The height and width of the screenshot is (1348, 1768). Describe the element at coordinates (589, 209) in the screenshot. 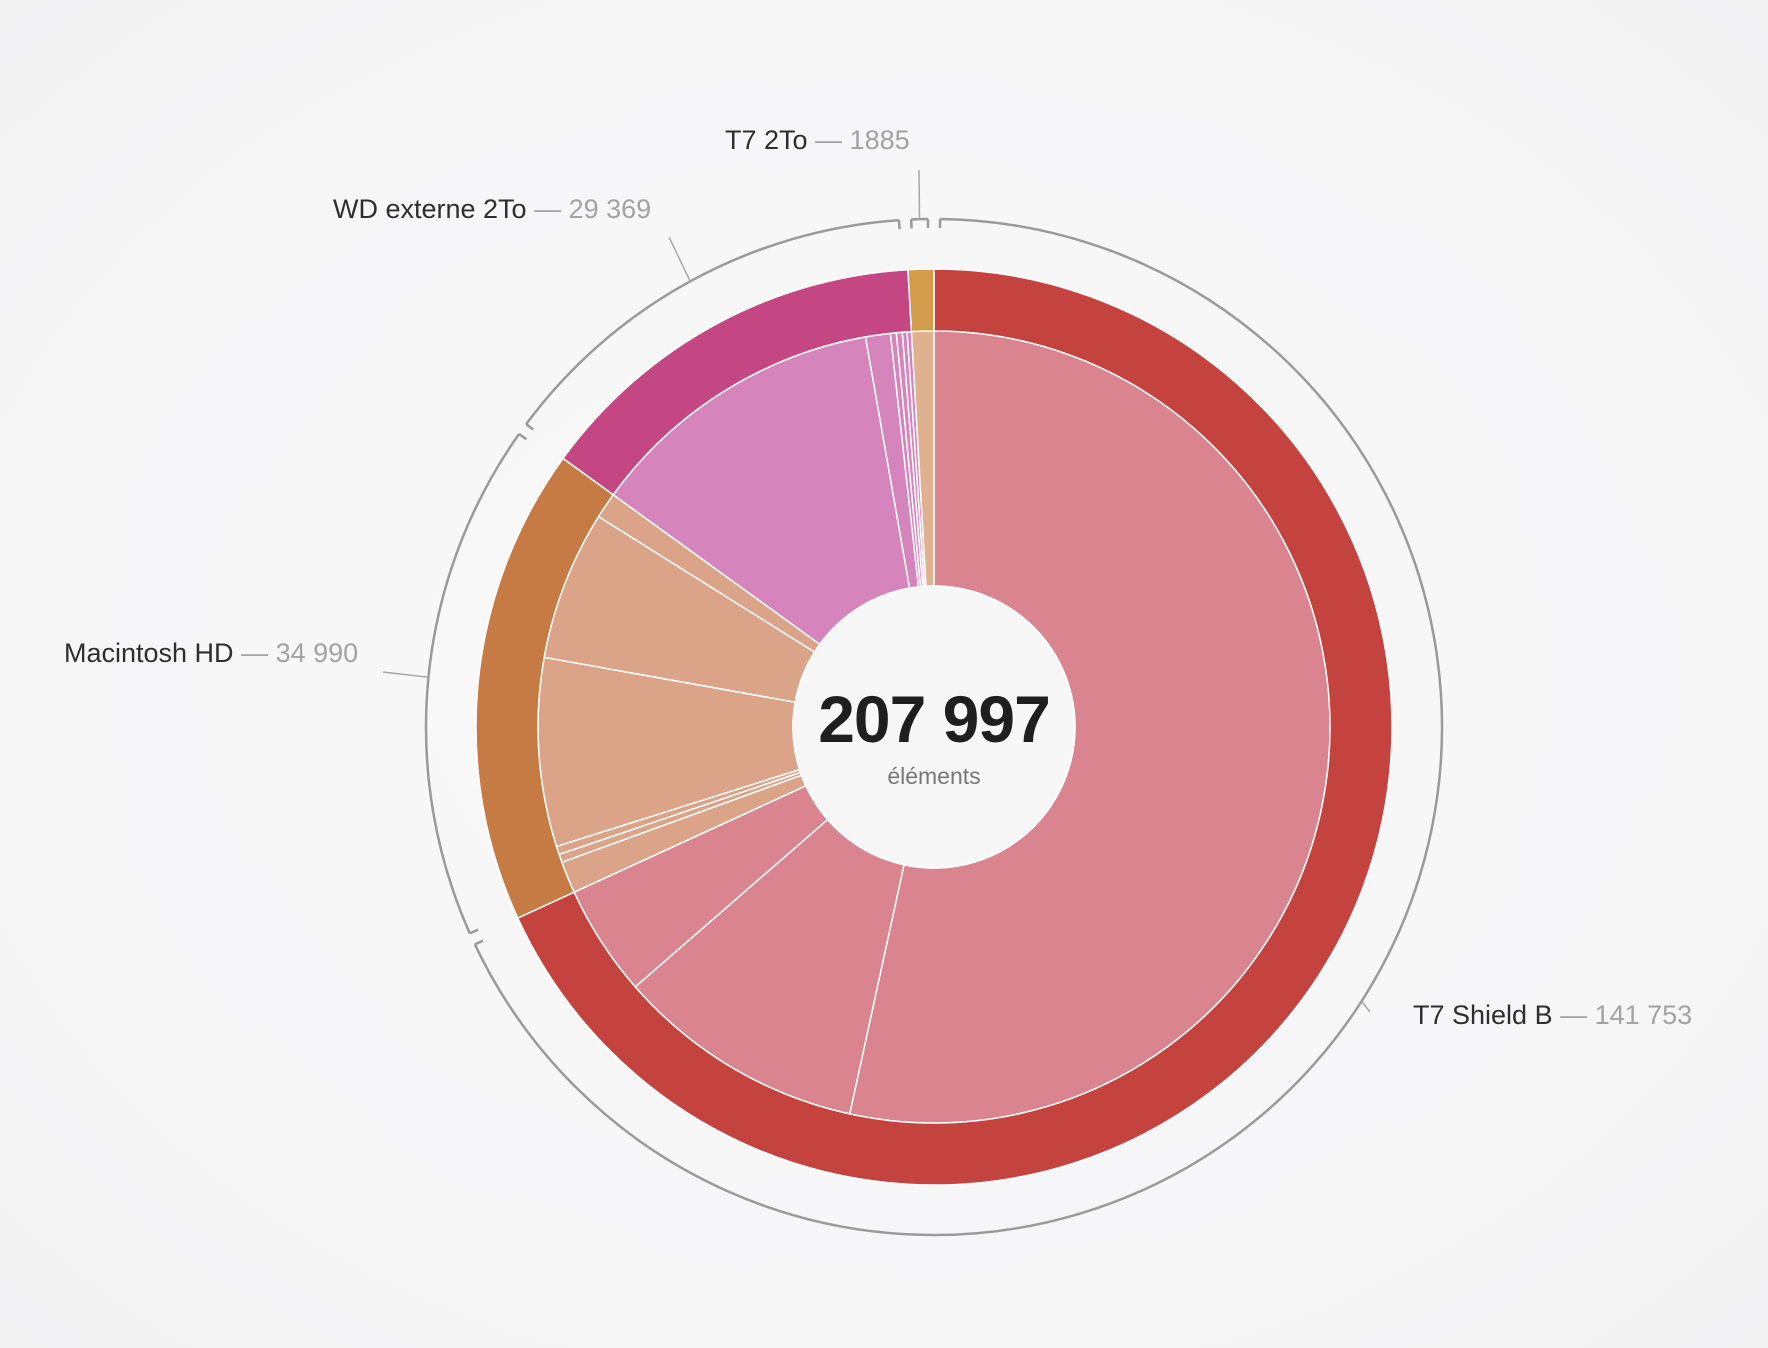

I see `drive-count-wd-externe-2to: — 29 369` at that location.